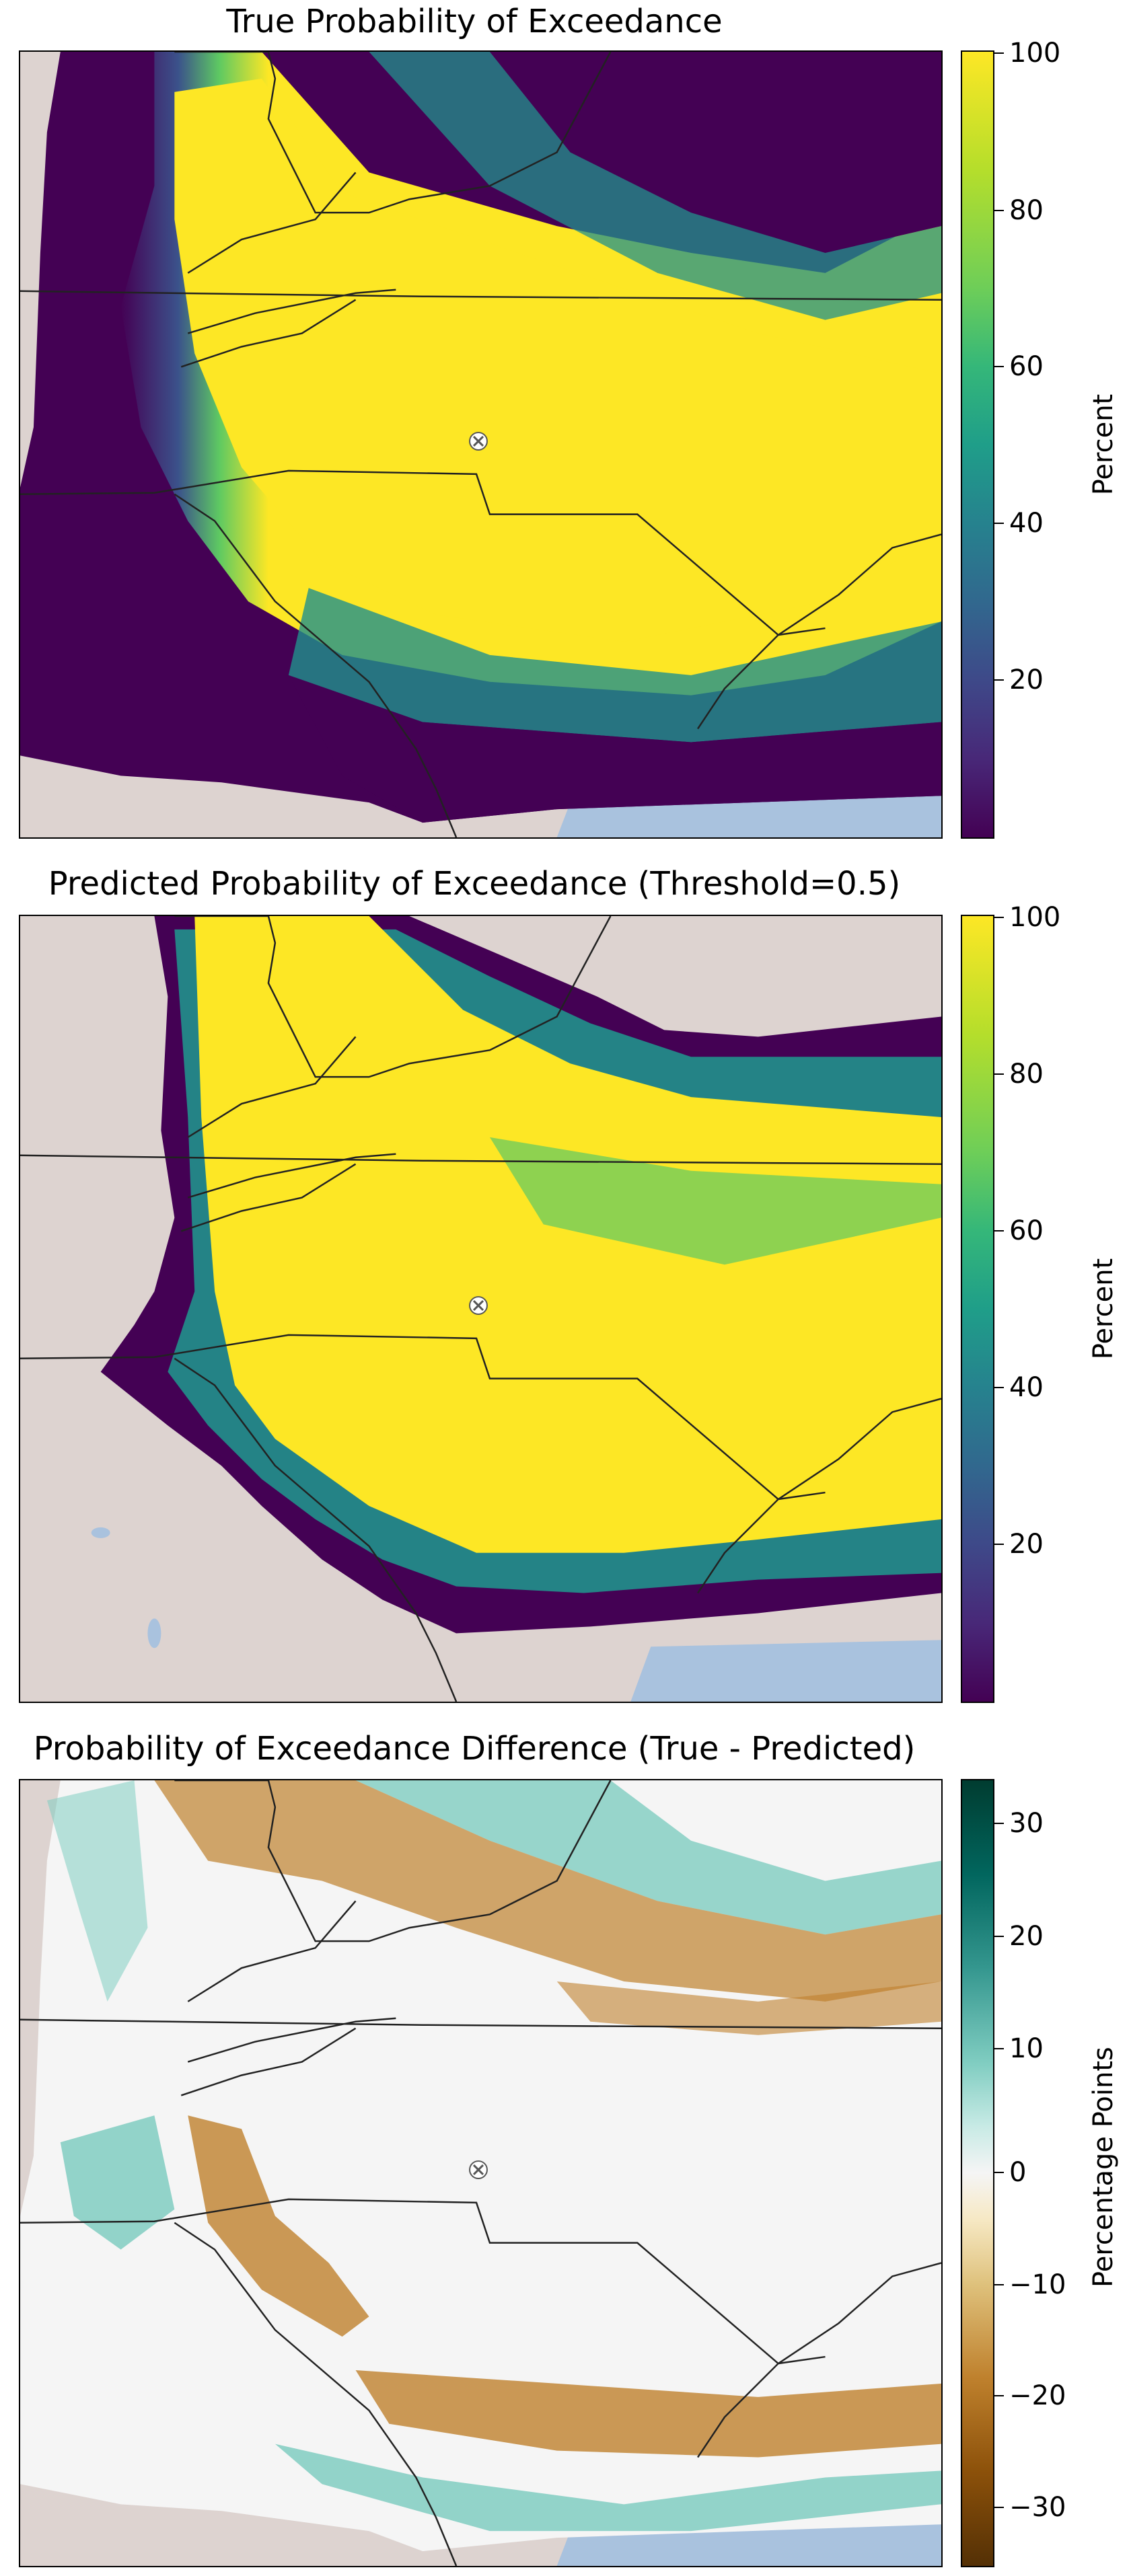 The height and width of the screenshot is (2576, 1129). What do you see at coordinates (1035, 53) in the screenshot?
I see `panel1-tick: 100` at bounding box center [1035, 53].